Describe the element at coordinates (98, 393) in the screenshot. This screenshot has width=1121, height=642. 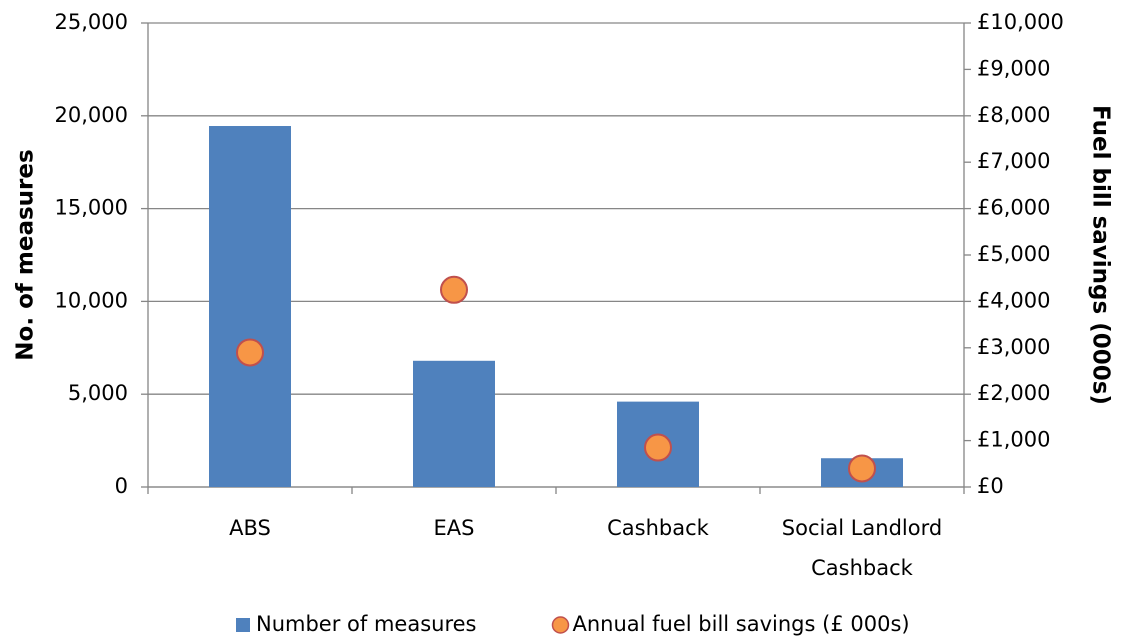
I see `y-tick-label: 5,000` at that location.